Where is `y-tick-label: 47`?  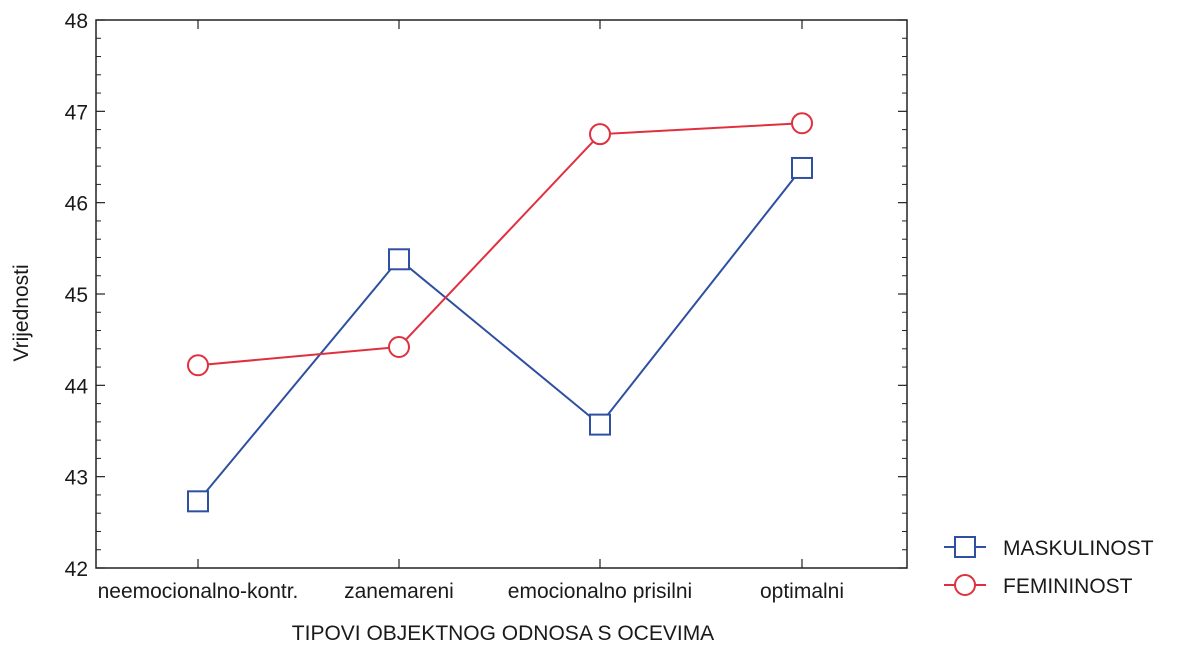
y-tick-label: 47 is located at coordinates (76, 112).